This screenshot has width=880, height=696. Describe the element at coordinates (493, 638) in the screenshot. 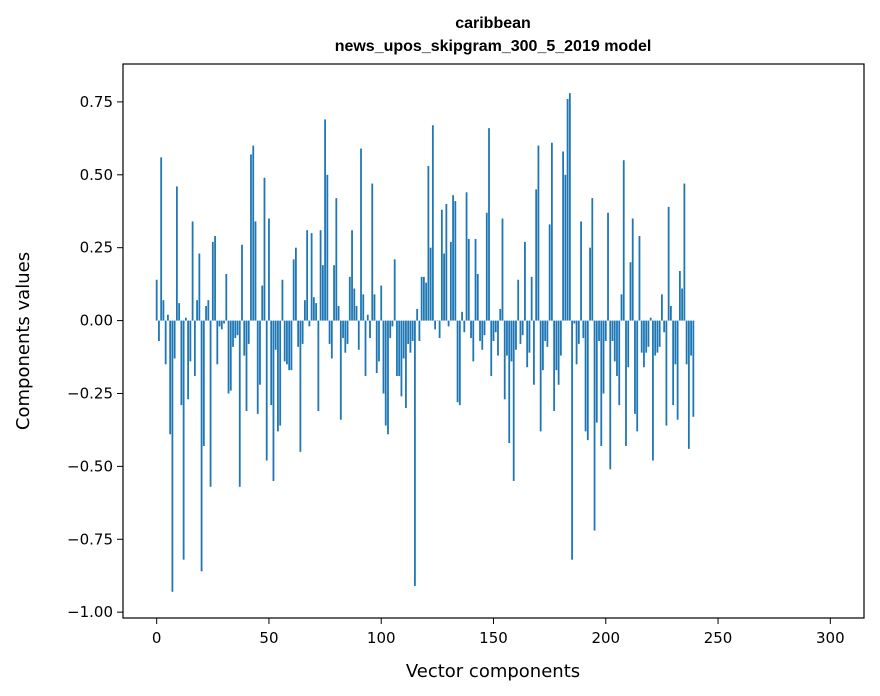

I see `x-tick-label: 150` at that location.